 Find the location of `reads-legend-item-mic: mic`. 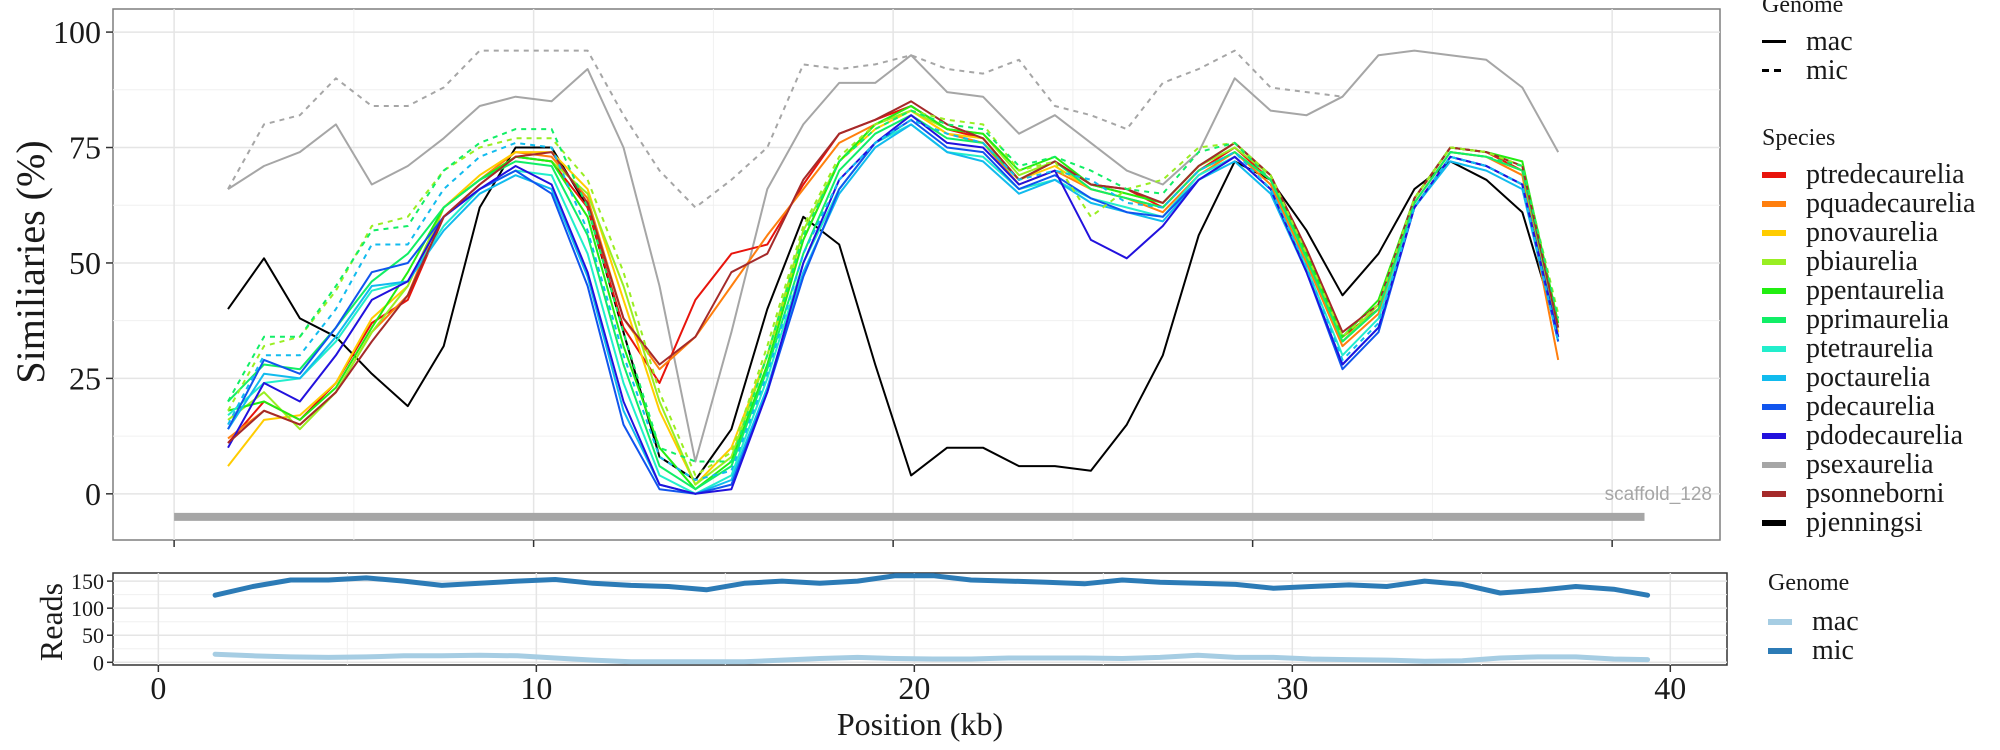

reads-legend-item-mic: mic is located at coordinates (1813, 650).